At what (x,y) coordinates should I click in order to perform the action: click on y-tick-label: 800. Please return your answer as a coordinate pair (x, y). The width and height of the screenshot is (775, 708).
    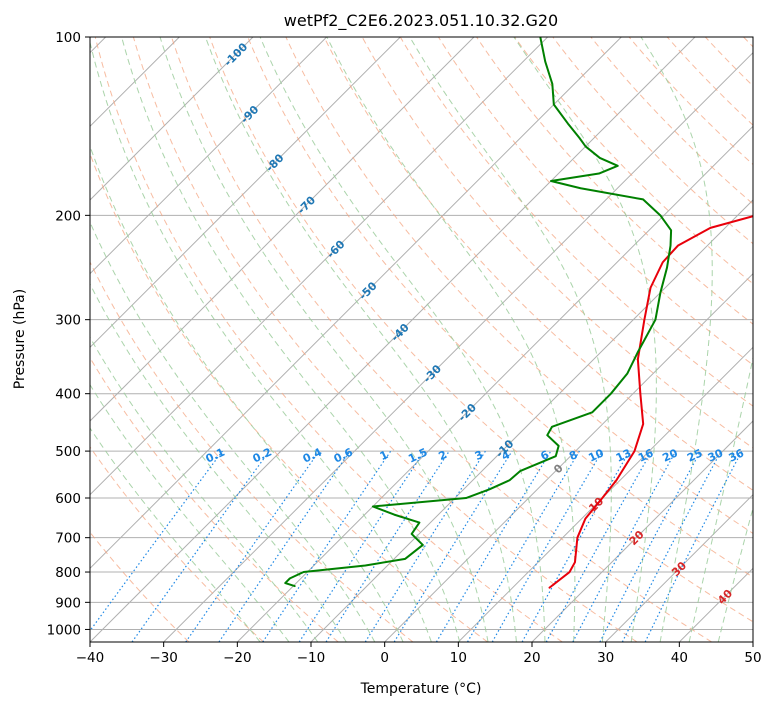
    Looking at the image, I should click on (68, 573).